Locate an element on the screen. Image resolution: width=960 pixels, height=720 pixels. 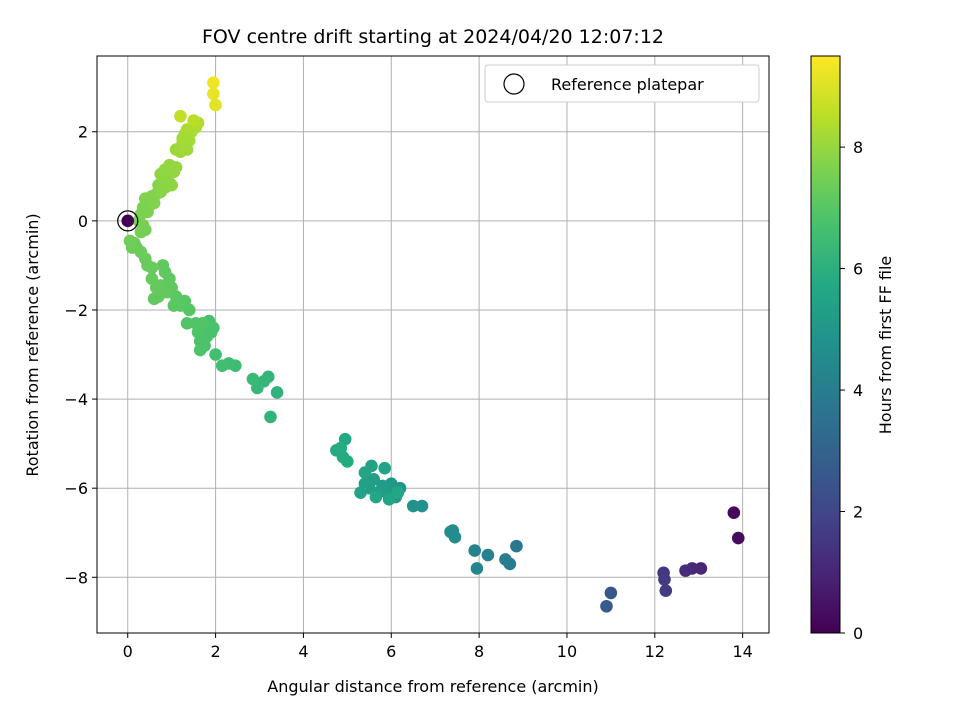
y-tick-label: −4 is located at coordinates (76, 399).